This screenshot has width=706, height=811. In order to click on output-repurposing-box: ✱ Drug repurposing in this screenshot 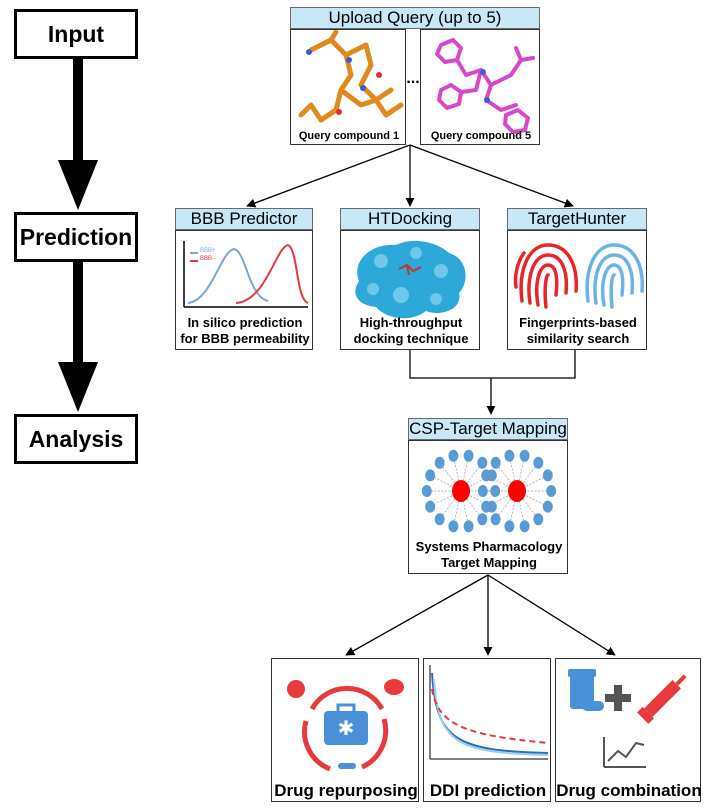, I will do `click(345, 730)`.